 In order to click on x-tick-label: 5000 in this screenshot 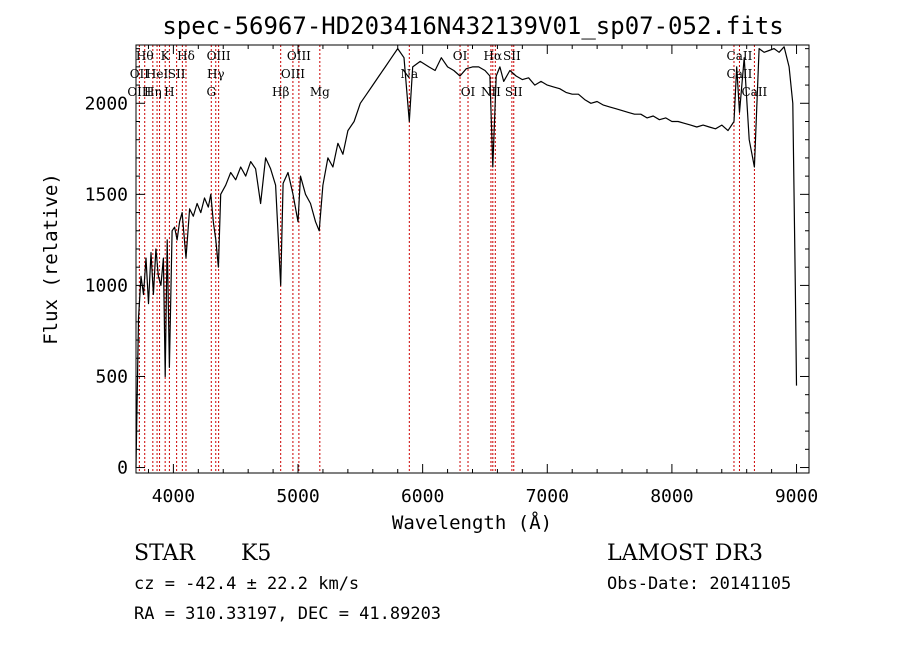, I will do `click(297, 496)`.